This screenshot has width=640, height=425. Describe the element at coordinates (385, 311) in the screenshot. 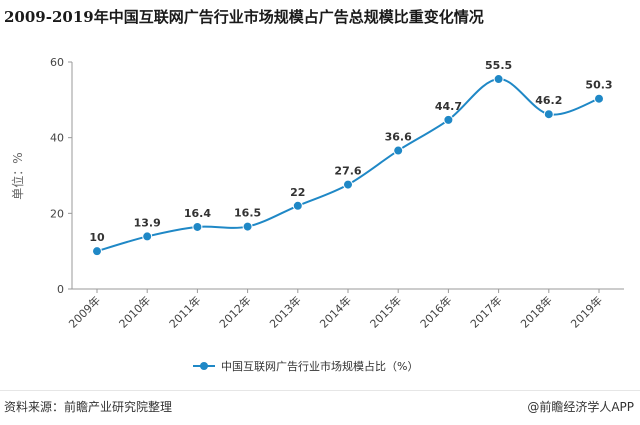

I see `x-tick-label: 2015年` at that location.